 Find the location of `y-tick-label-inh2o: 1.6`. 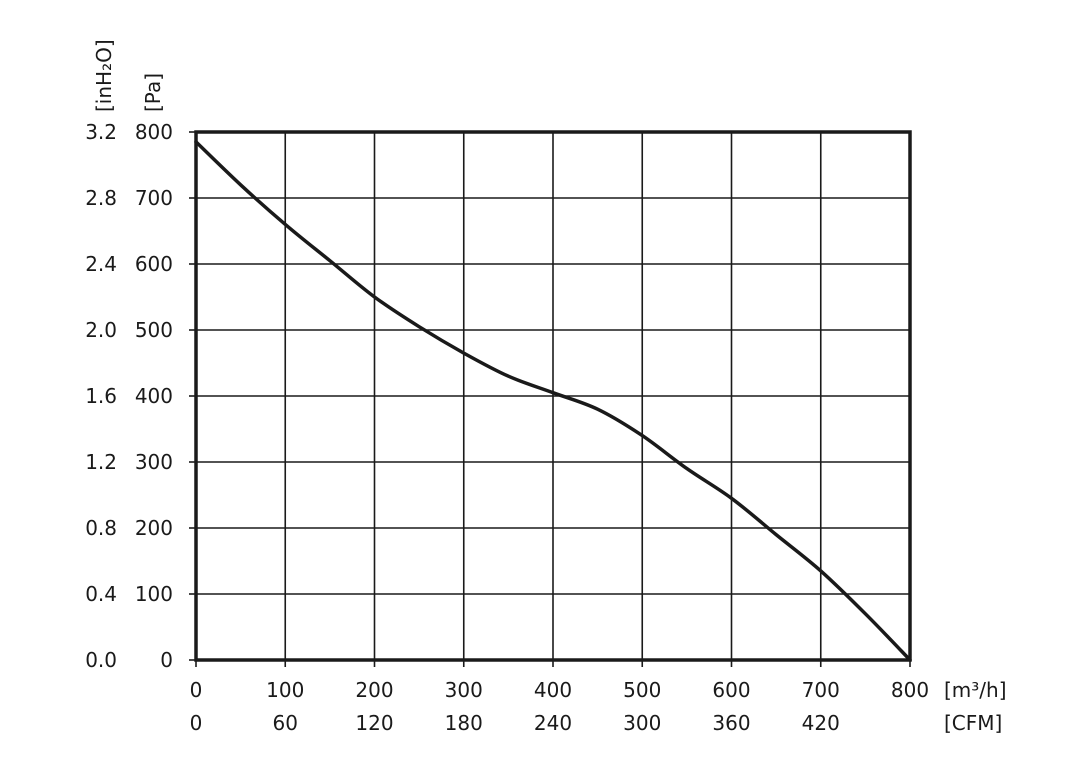

y-tick-label-inh2o: 1.6 is located at coordinates (101, 396).